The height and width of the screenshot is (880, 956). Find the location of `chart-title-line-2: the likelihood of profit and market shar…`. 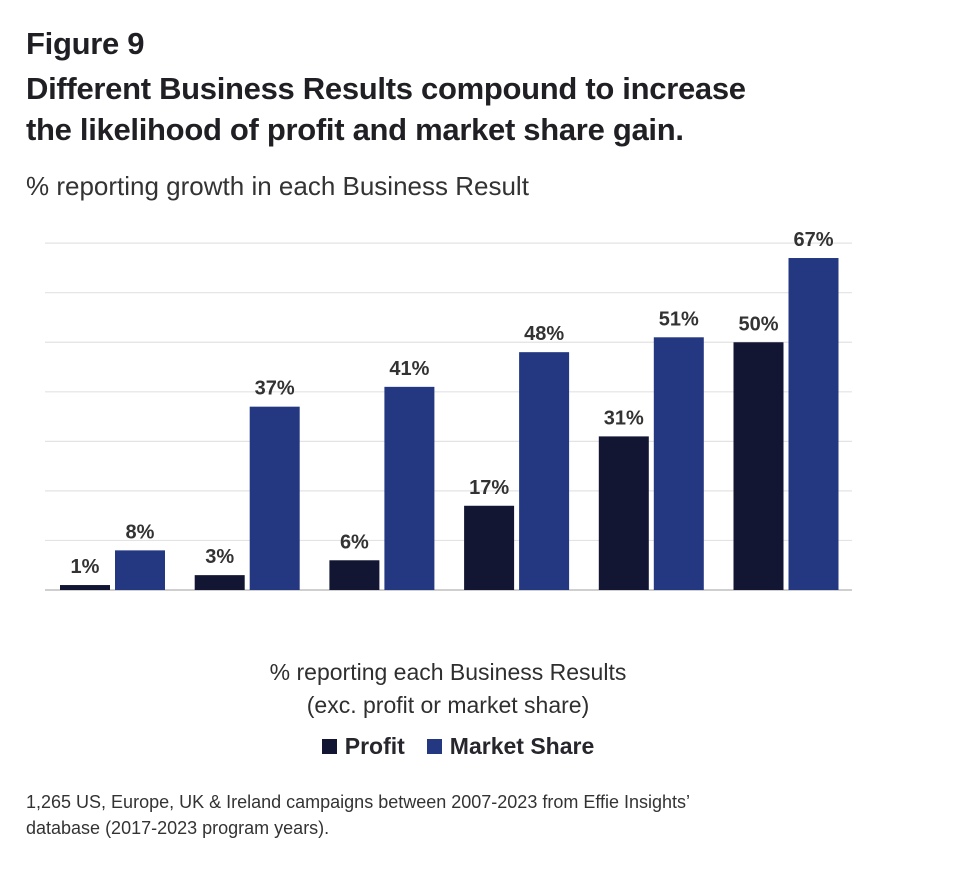

chart-title-line-2: the likelihood of profit and market shar… is located at coordinates (355, 129).